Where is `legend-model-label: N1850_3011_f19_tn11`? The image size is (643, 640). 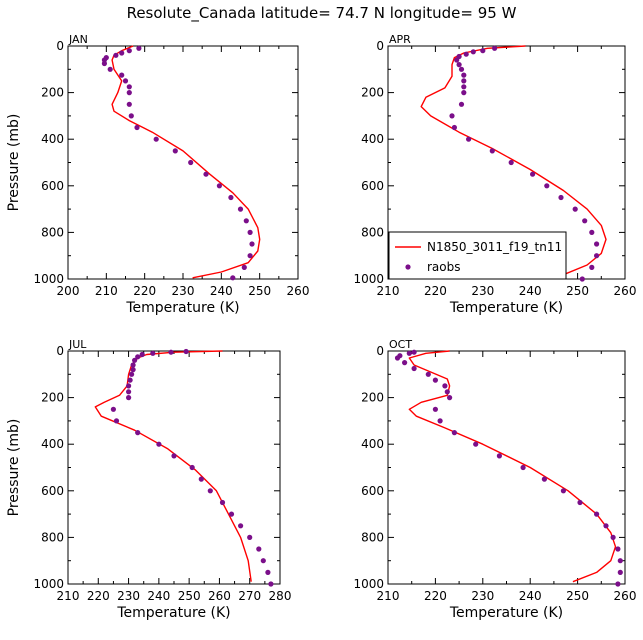
legend-model-label: N1850_3011_f19_tn11 is located at coordinates (494, 247).